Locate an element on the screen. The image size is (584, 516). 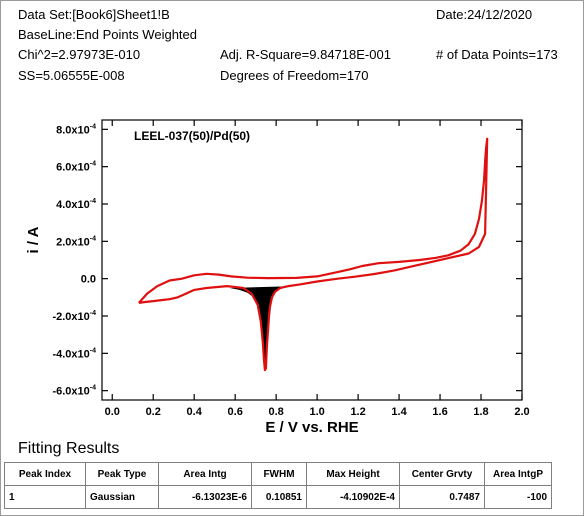
y-tick-label: 6.0x10⁻⁴ is located at coordinates (76, 167).